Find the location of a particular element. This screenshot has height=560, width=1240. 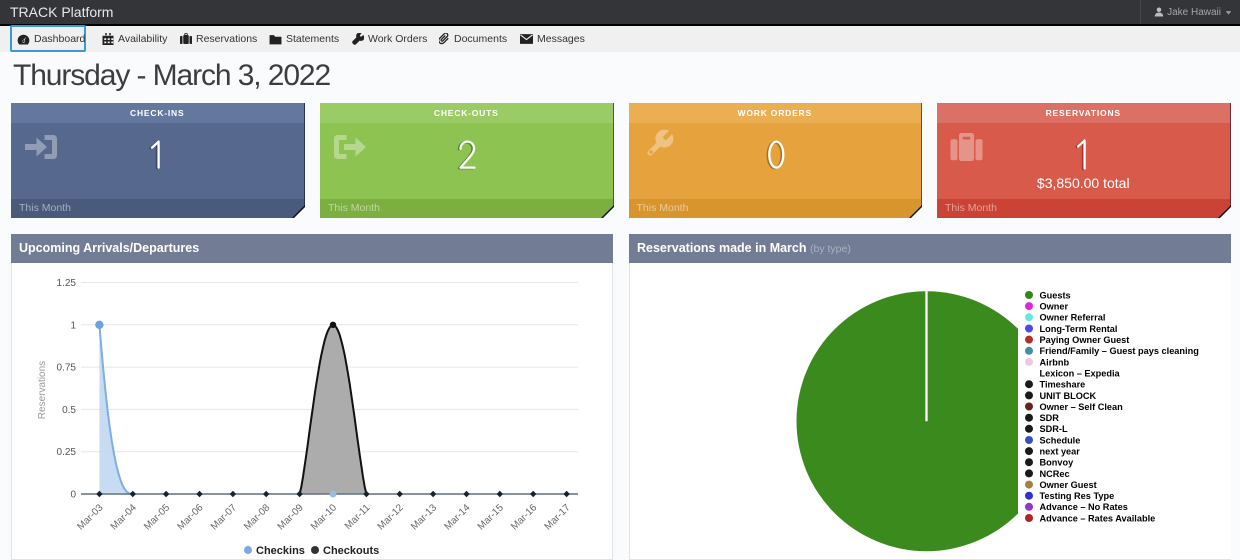

svg-text: Bonvoy is located at coordinates (1057, 462).